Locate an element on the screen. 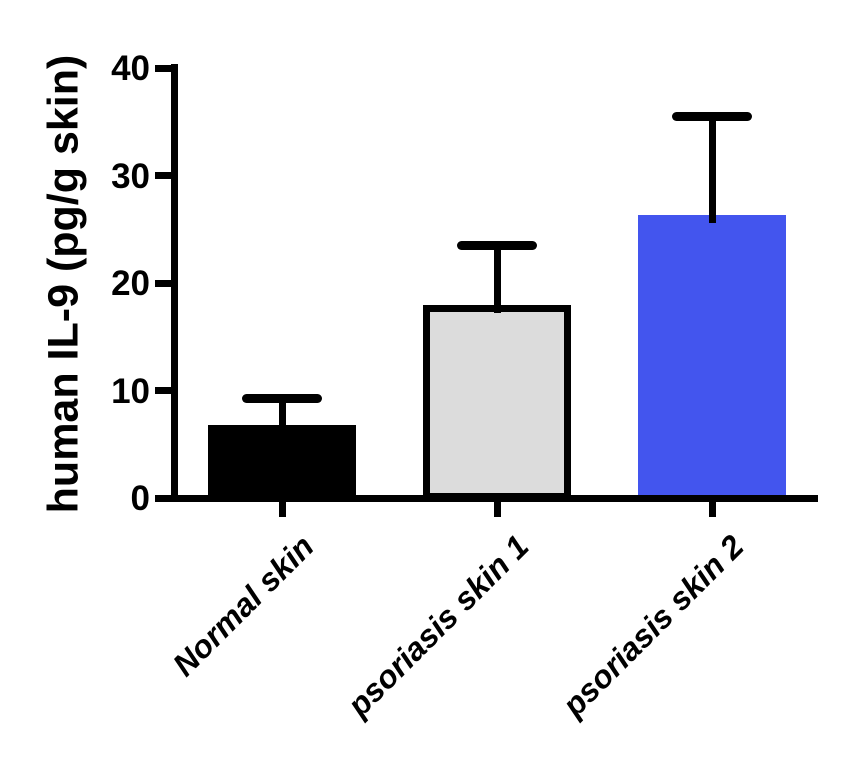 This screenshot has width=858, height=774. x-category-label: Normal skin is located at coordinates (243, 605).